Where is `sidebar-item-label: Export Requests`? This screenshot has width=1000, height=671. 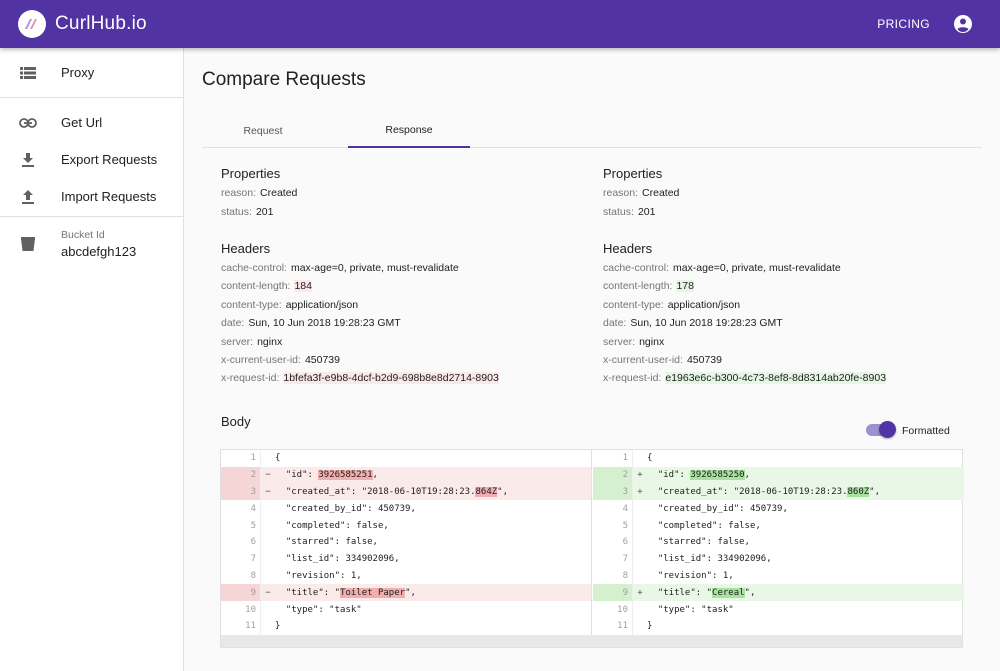 sidebar-item-label: Export Requests is located at coordinates (109, 159).